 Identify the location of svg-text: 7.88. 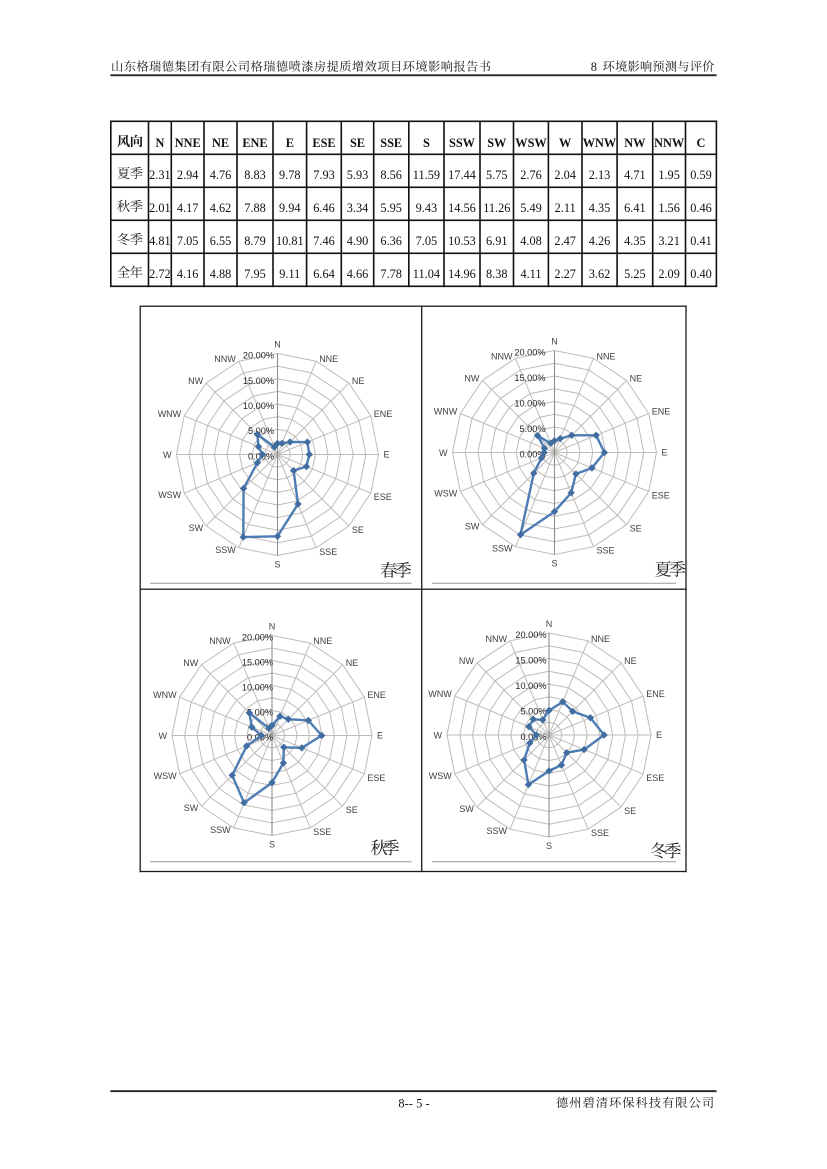
(255, 208).